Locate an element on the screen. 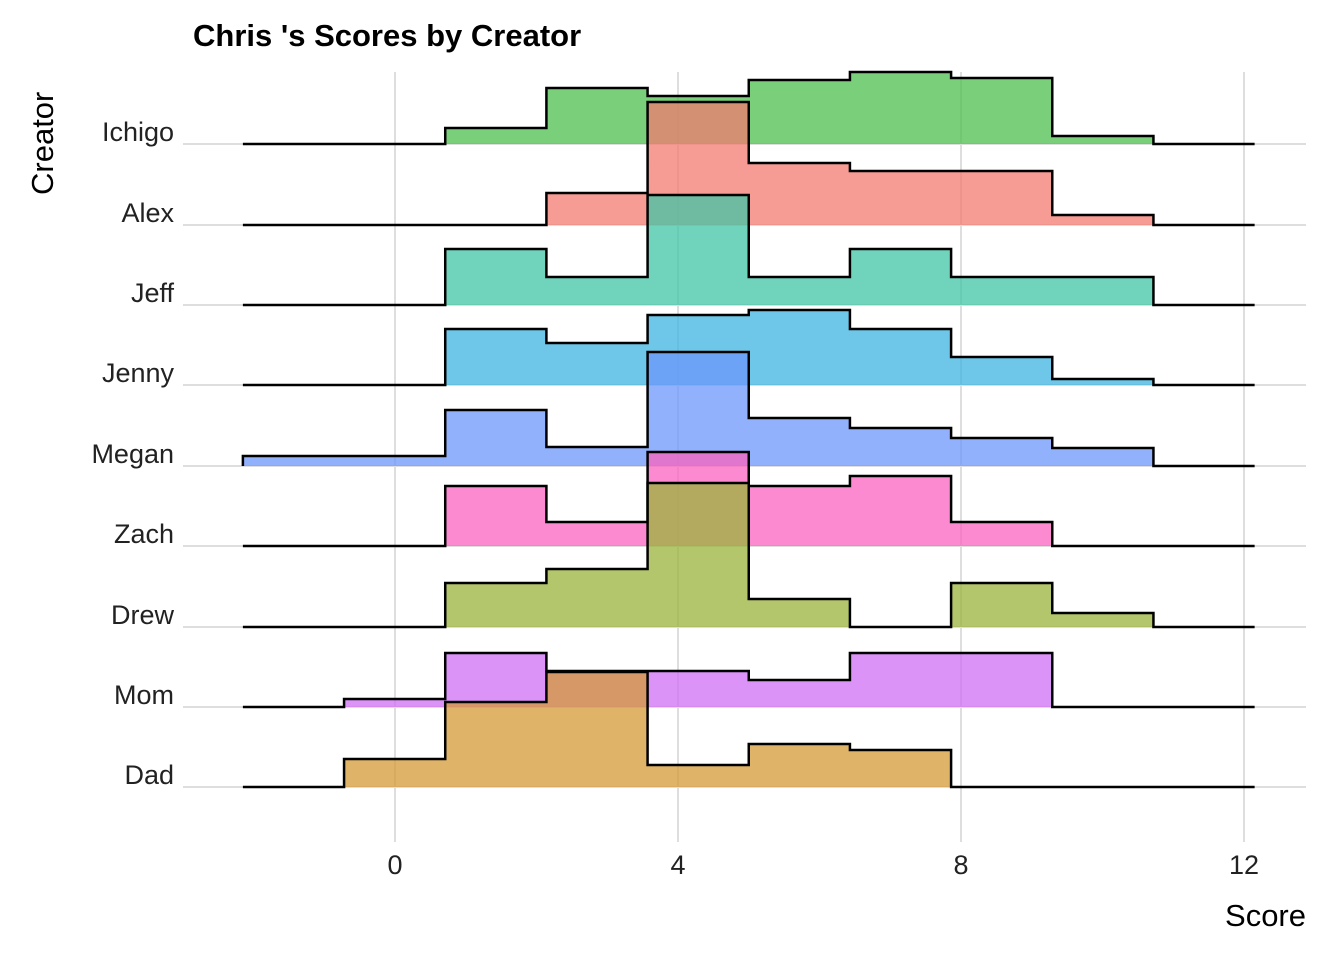 The width and height of the screenshot is (1344, 965). x-tick-8: 8 is located at coordinates (961, 865).